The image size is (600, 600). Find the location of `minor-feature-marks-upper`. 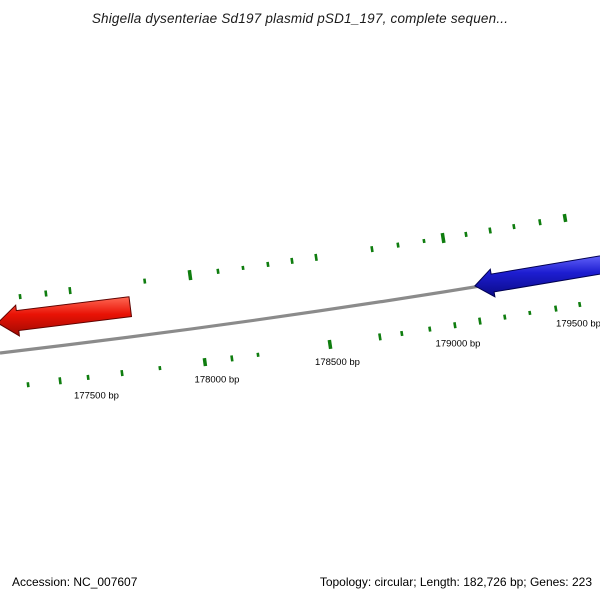

minor-feature-marks-upper is located at coordinates (293, 256).